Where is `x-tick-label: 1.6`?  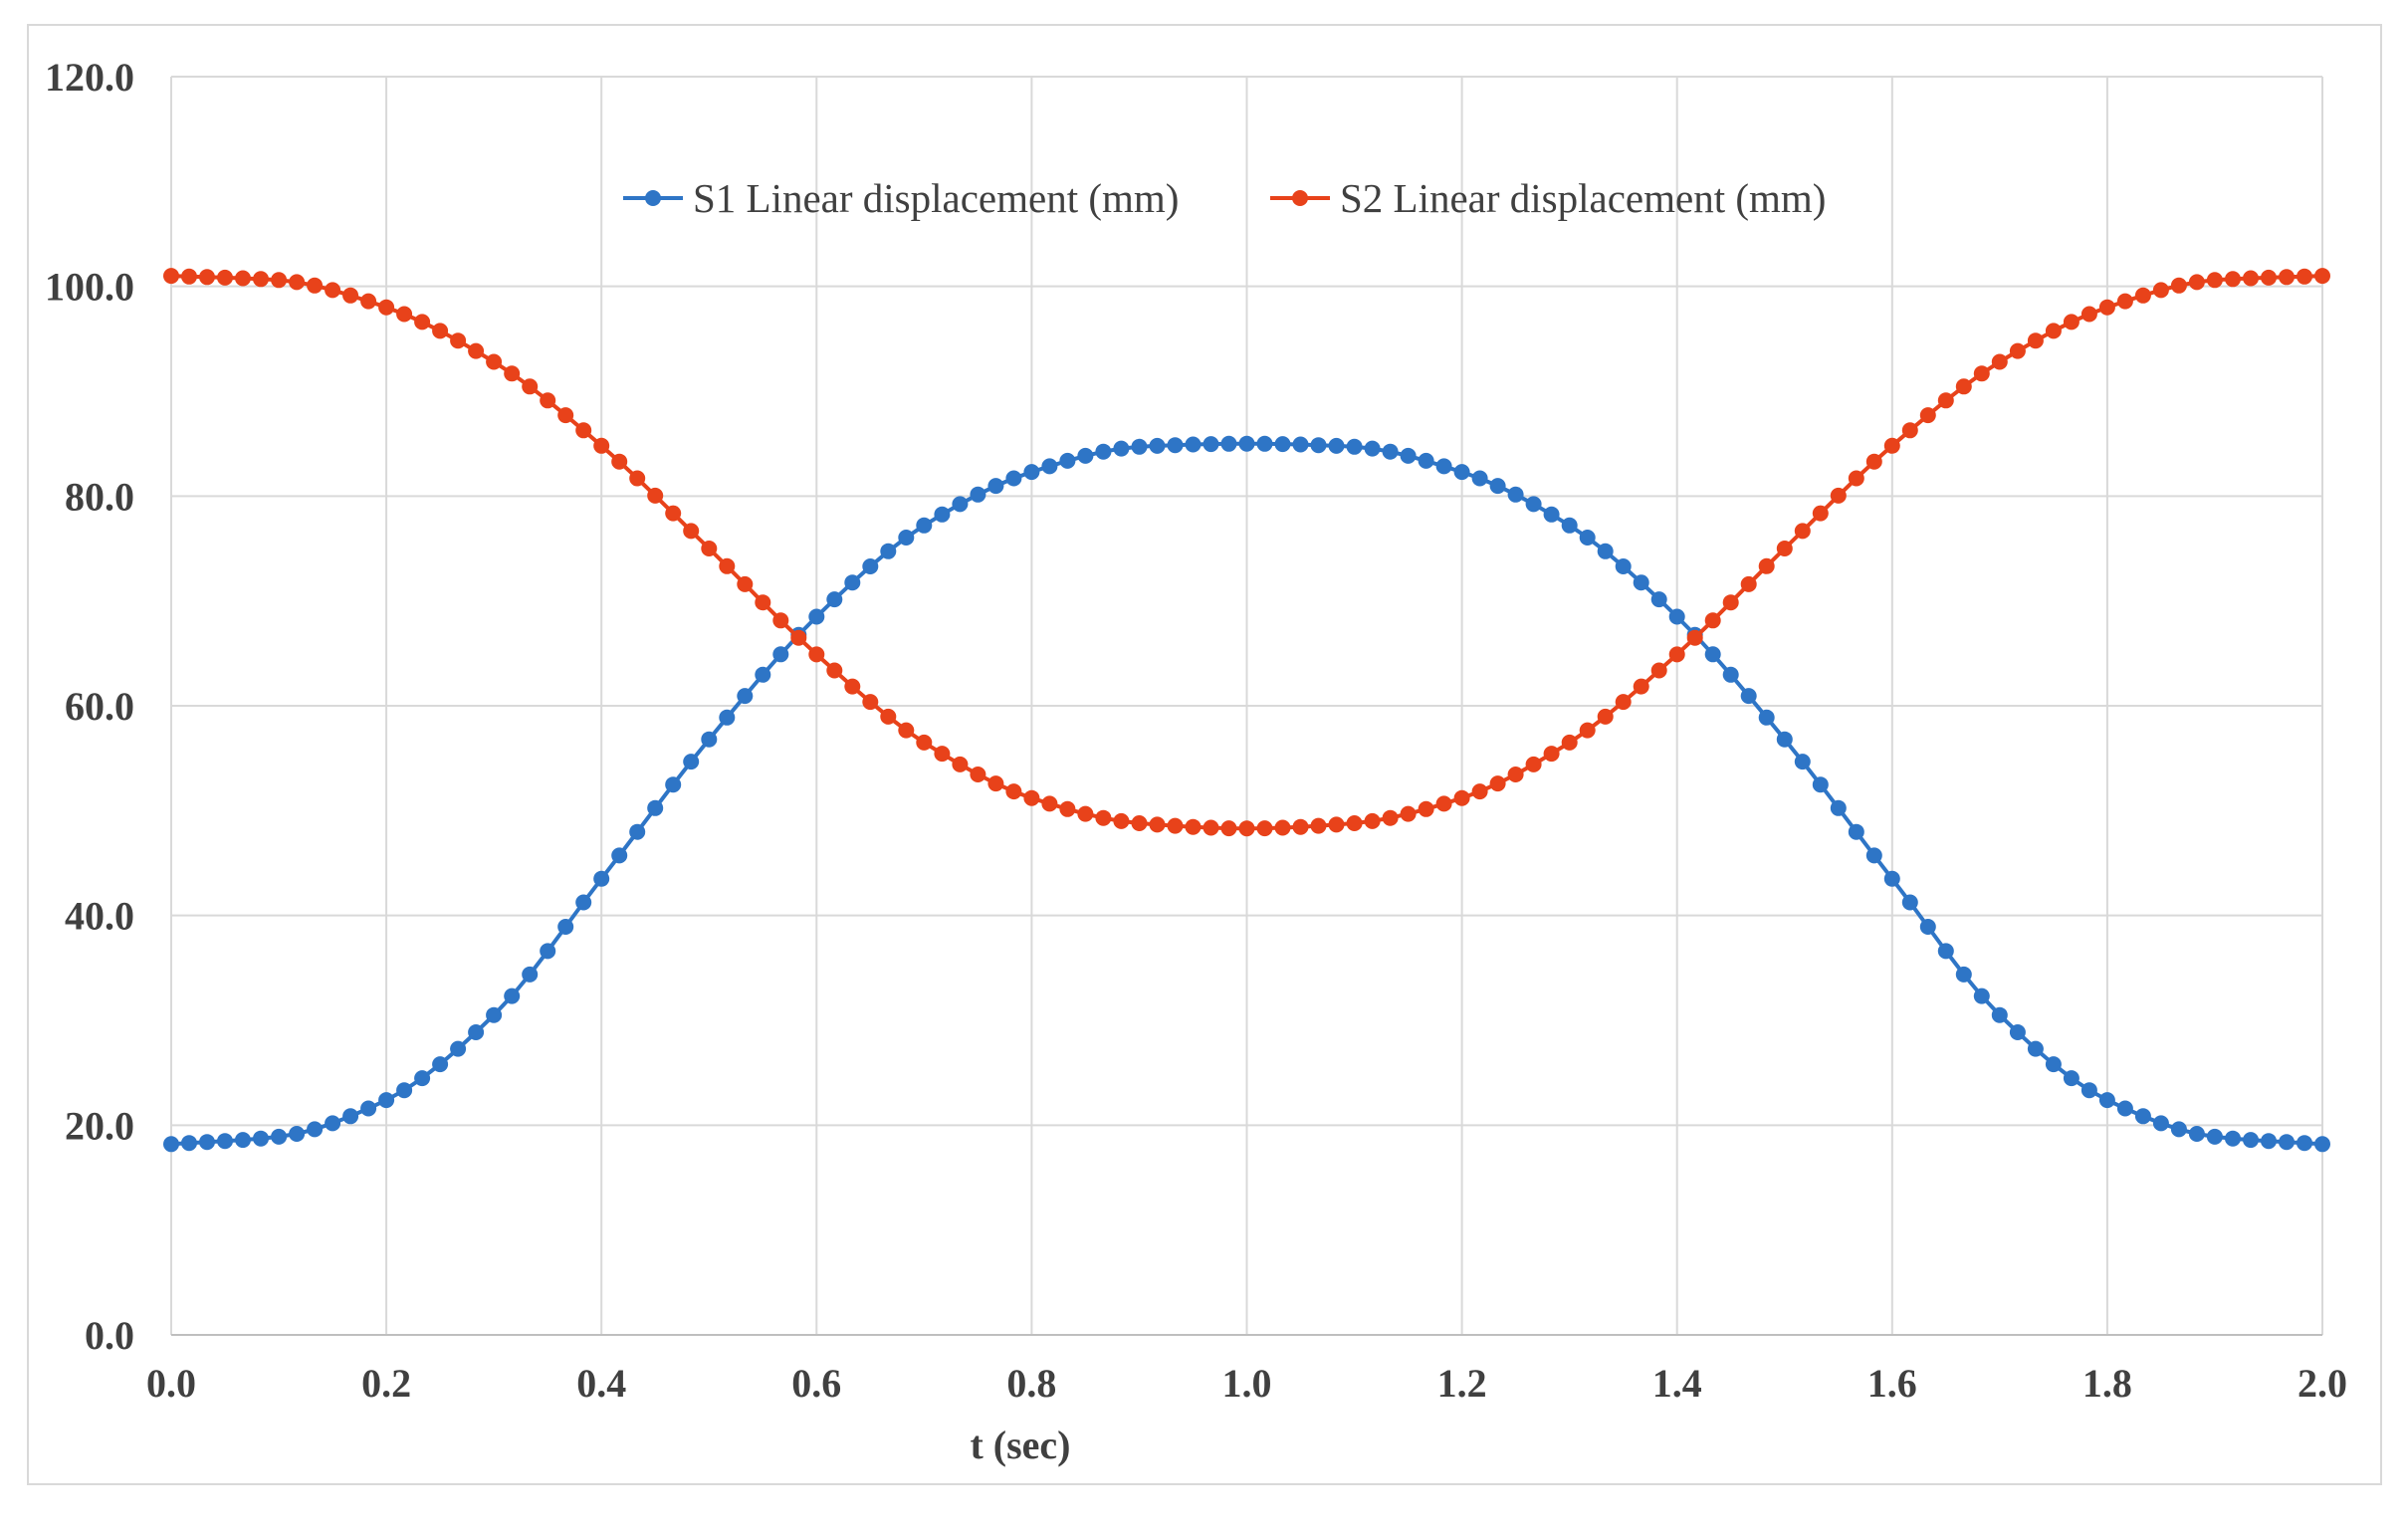 x-tick-label: 1.6 is located at coordinates (1892, 1384).